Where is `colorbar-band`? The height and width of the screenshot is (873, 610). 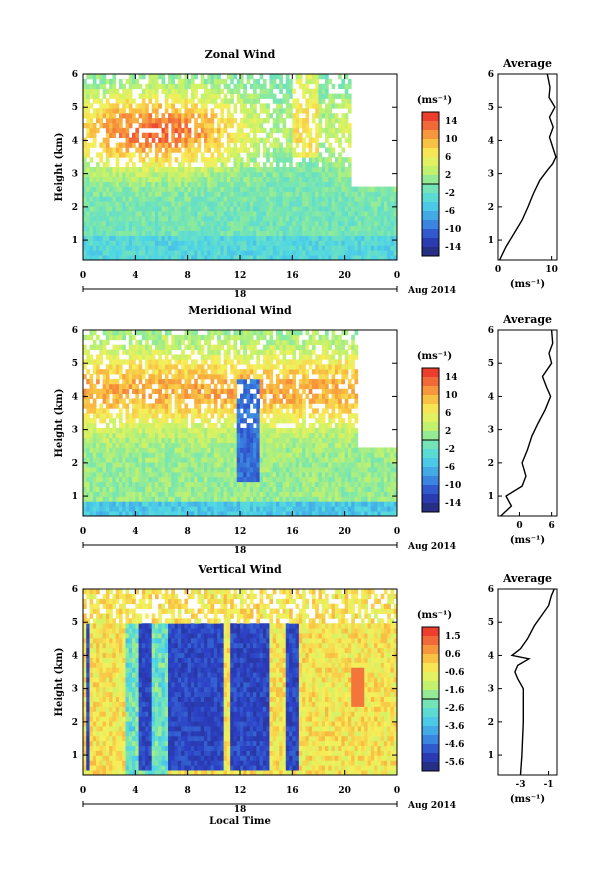
colorbar-band is located at coordinates (430, 171).